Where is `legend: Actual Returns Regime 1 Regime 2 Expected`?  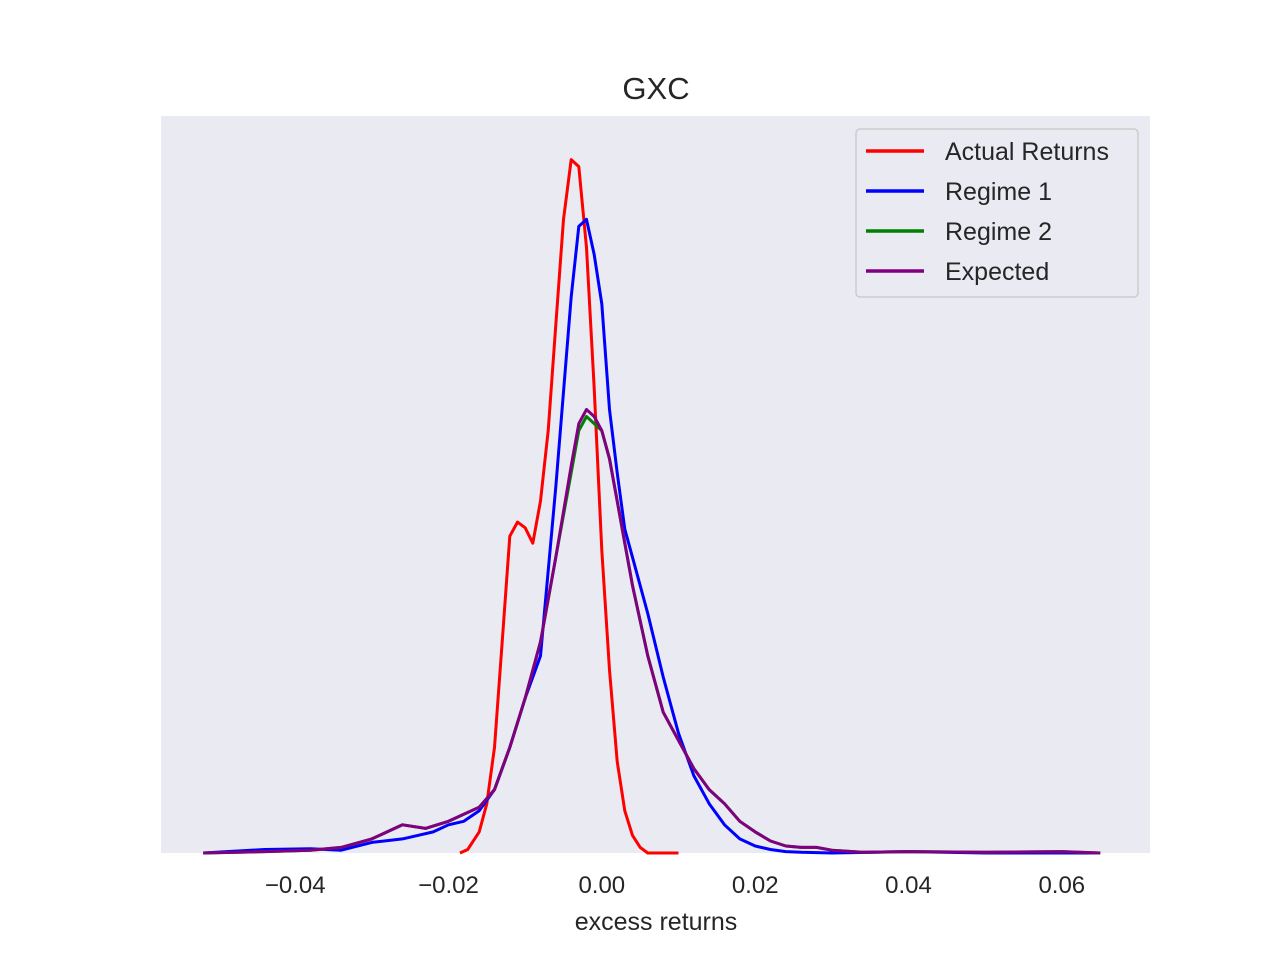 legend: Actual Returns Regime 1 Regime 2 Expected is located at coordinates (997, 213).